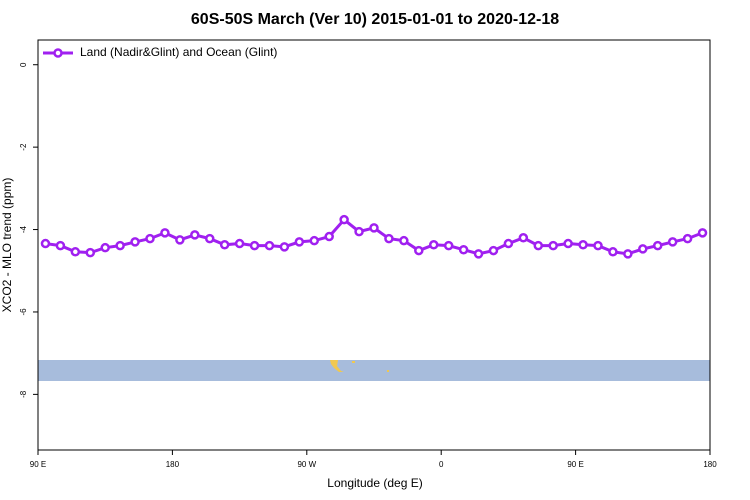 The height and width of the screenshot is (500, 750). What do you see at coordinates (23, 147) in the screenshot?
I see `y-tick-label: -2` at bounding box center [23, 147].